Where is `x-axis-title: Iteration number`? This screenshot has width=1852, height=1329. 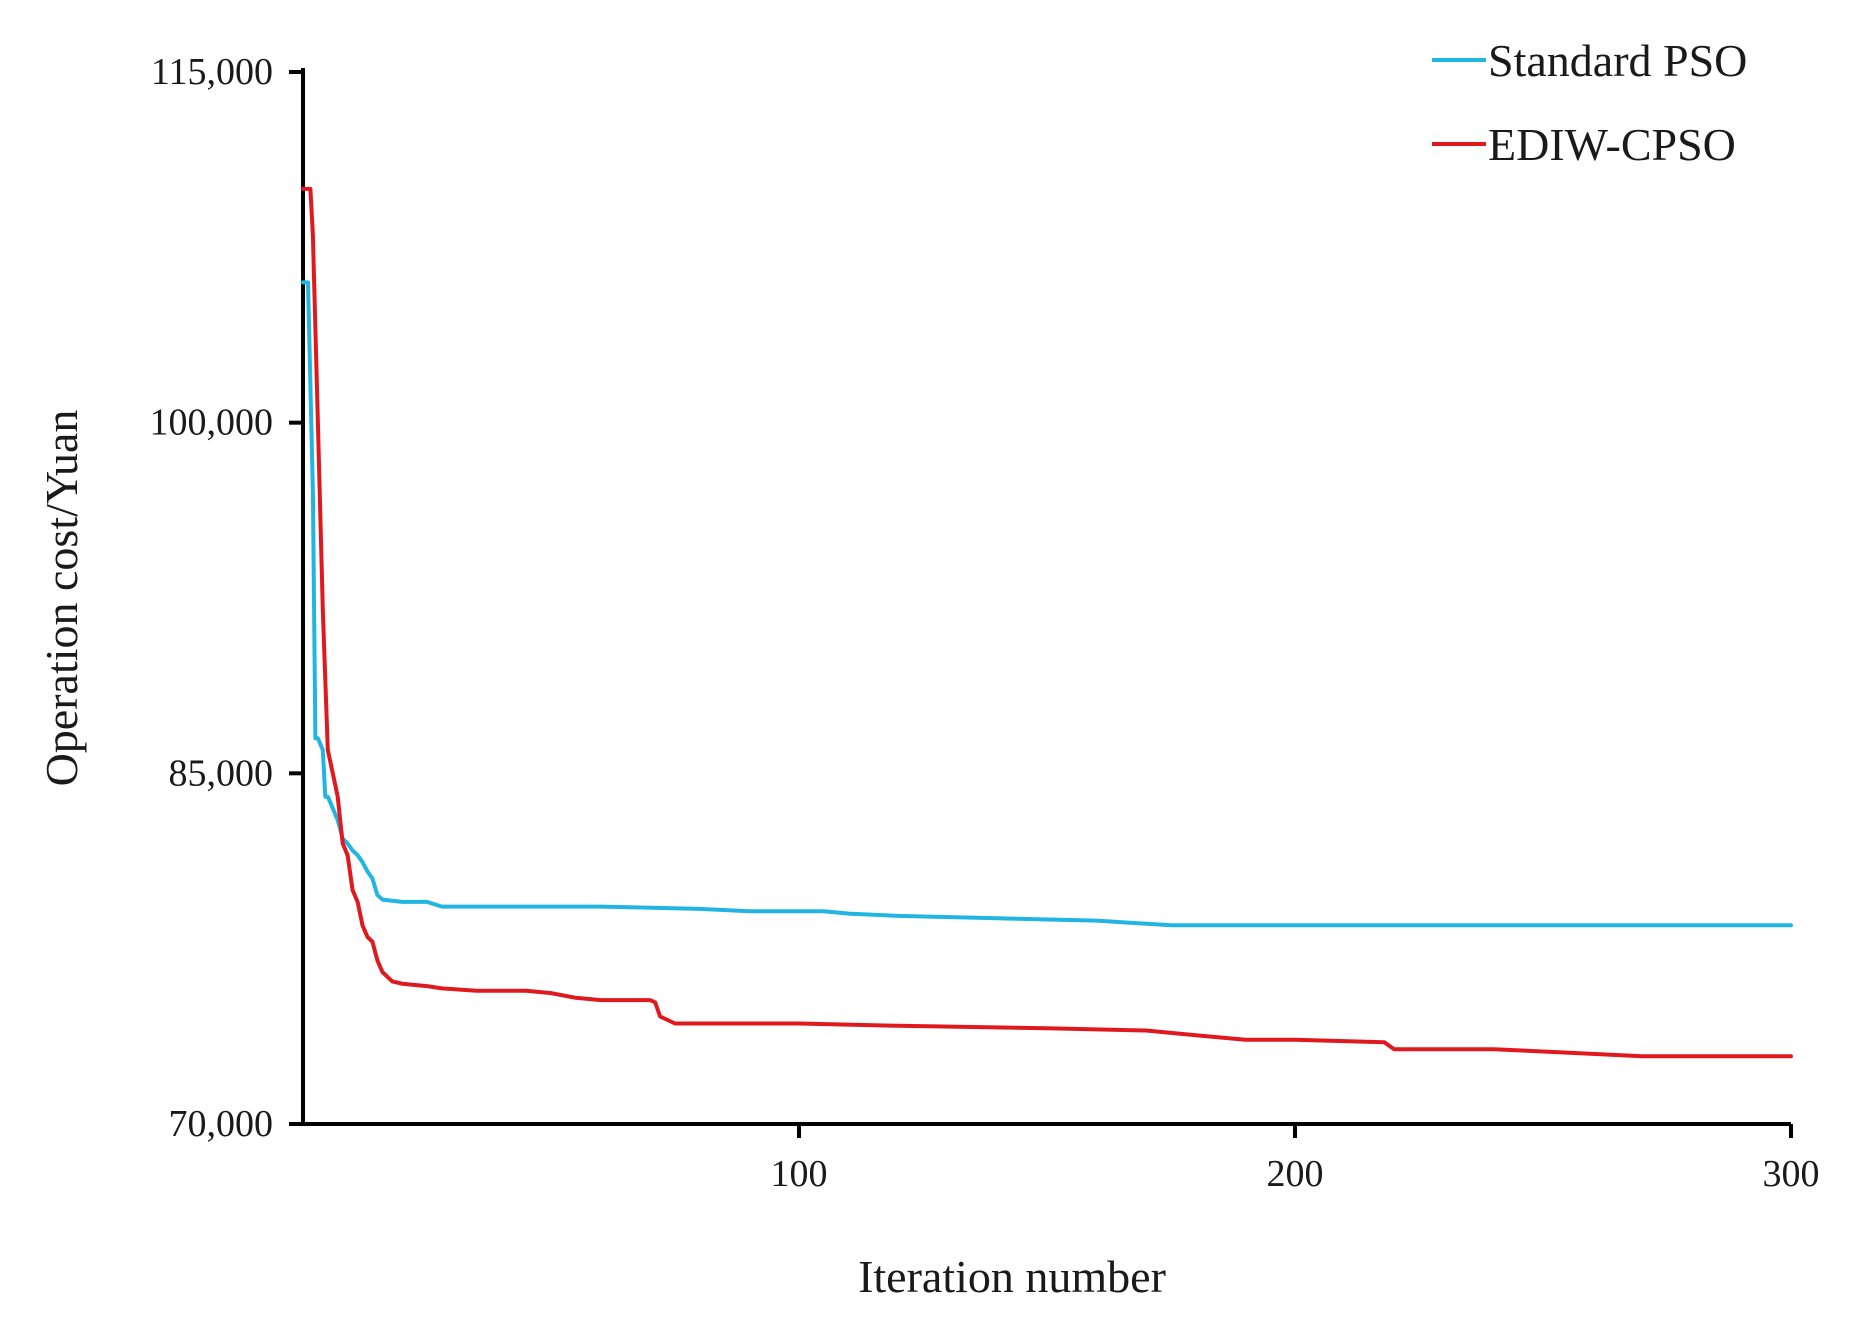 x-axis-title: Iteration number is located at coordinates (1012, 1276).